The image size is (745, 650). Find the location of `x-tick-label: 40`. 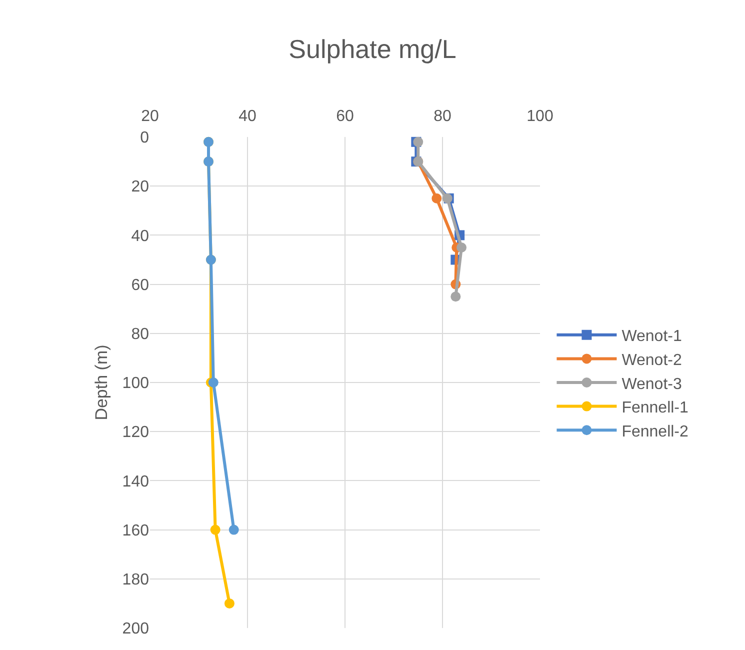

x-tick-label: 40 is located at coordinates (247, 116).